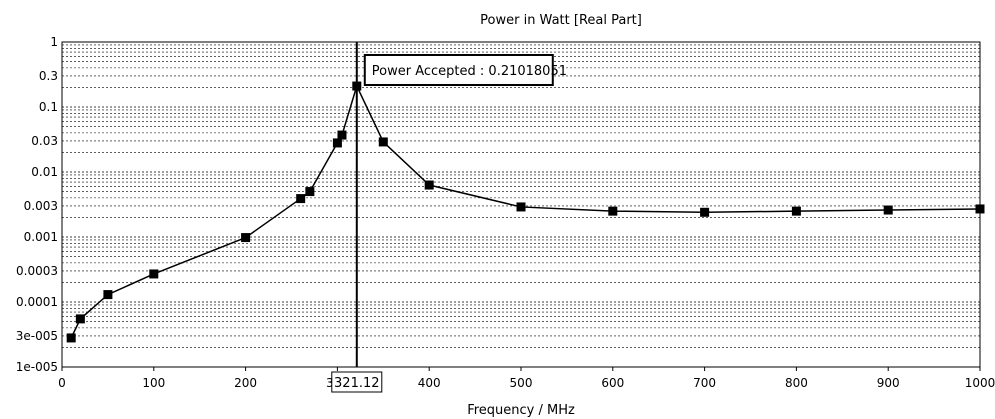  I want to click on x-tick-label: 500, so click(521, 383).